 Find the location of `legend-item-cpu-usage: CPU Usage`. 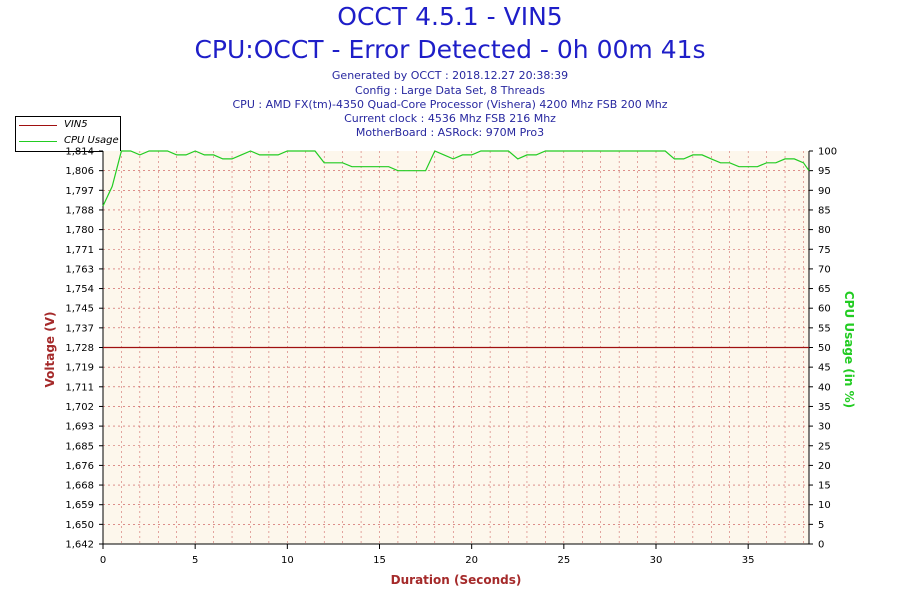

legend-item-cpu-usage: CPU Usage is located at coordinates (68, 141).